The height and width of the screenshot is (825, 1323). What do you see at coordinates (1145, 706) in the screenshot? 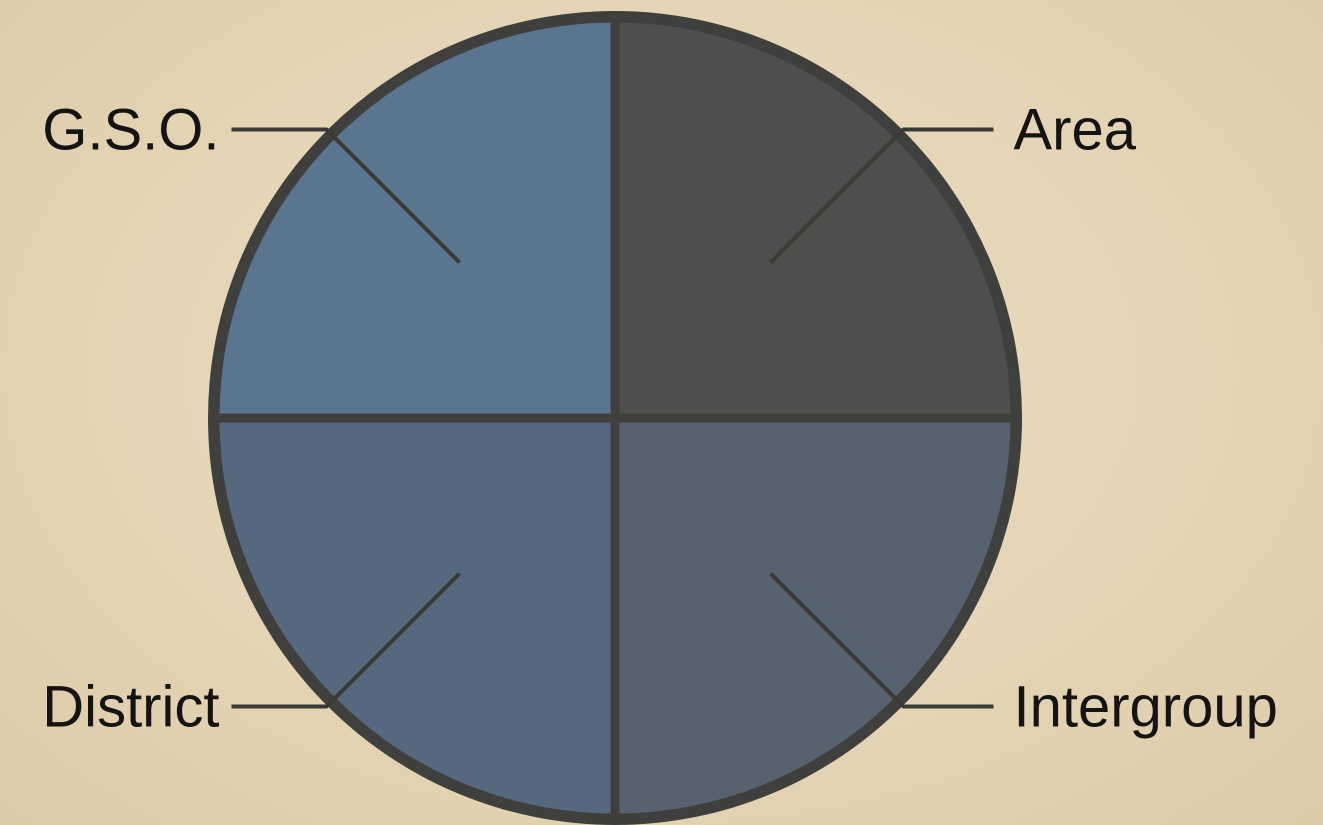
I see `slice-label-intergroup: Intergroup` at bounding box center [1145, 706].